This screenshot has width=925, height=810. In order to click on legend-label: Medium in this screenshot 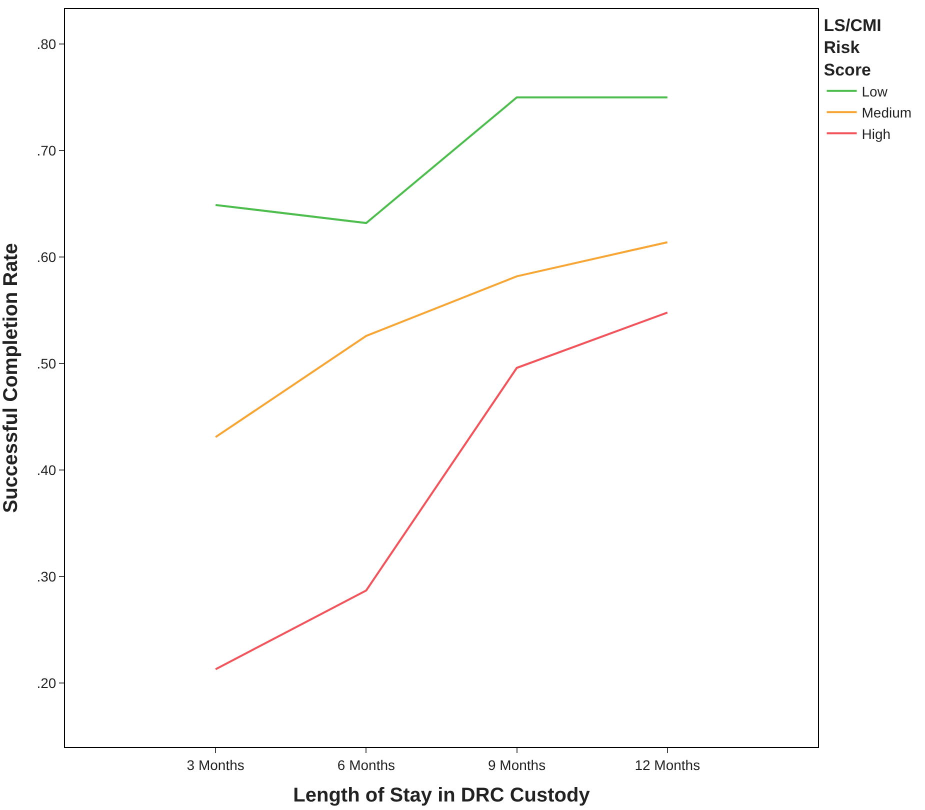, I will do `click(887, 112)`.